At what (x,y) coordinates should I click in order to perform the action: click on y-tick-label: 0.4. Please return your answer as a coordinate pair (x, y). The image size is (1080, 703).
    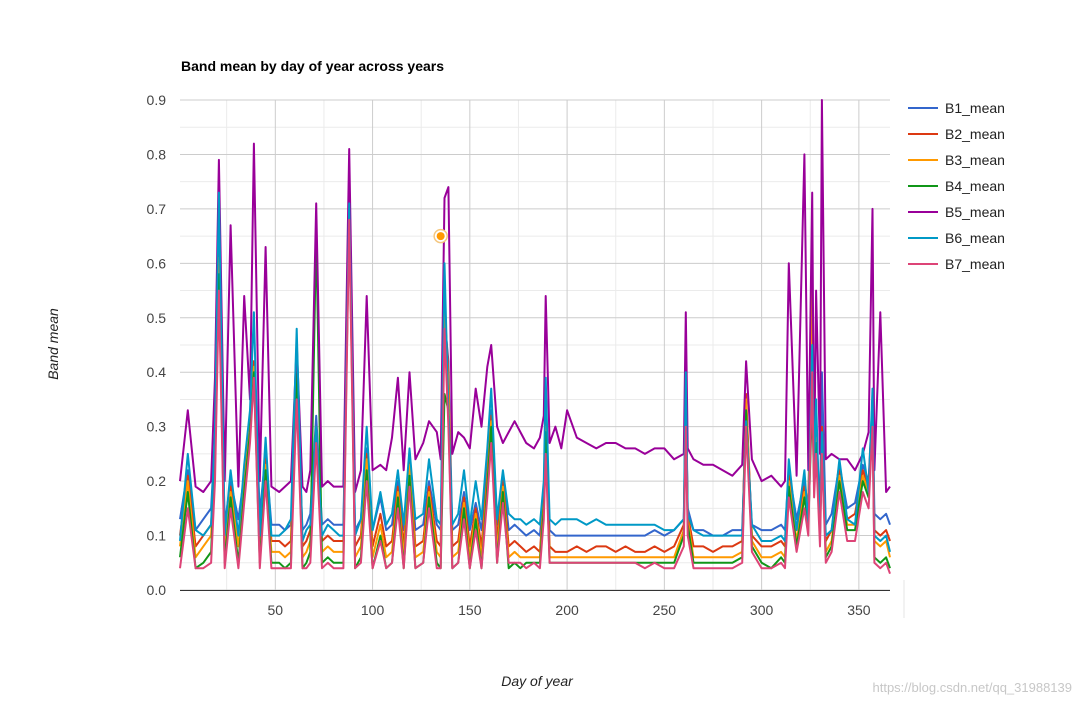
    Looking at the image, I should click on (157, 372).